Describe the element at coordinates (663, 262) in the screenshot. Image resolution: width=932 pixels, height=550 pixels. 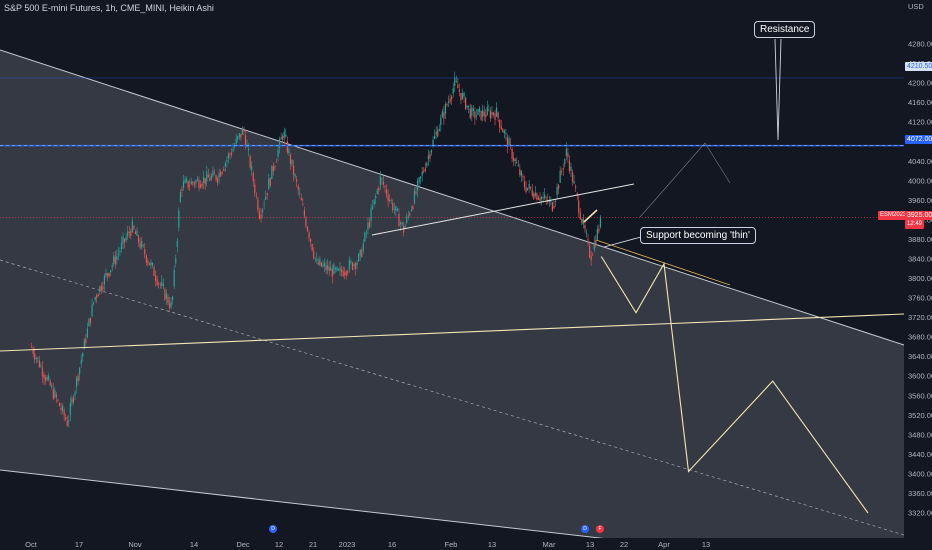
I see `support-guide-line` at that location.